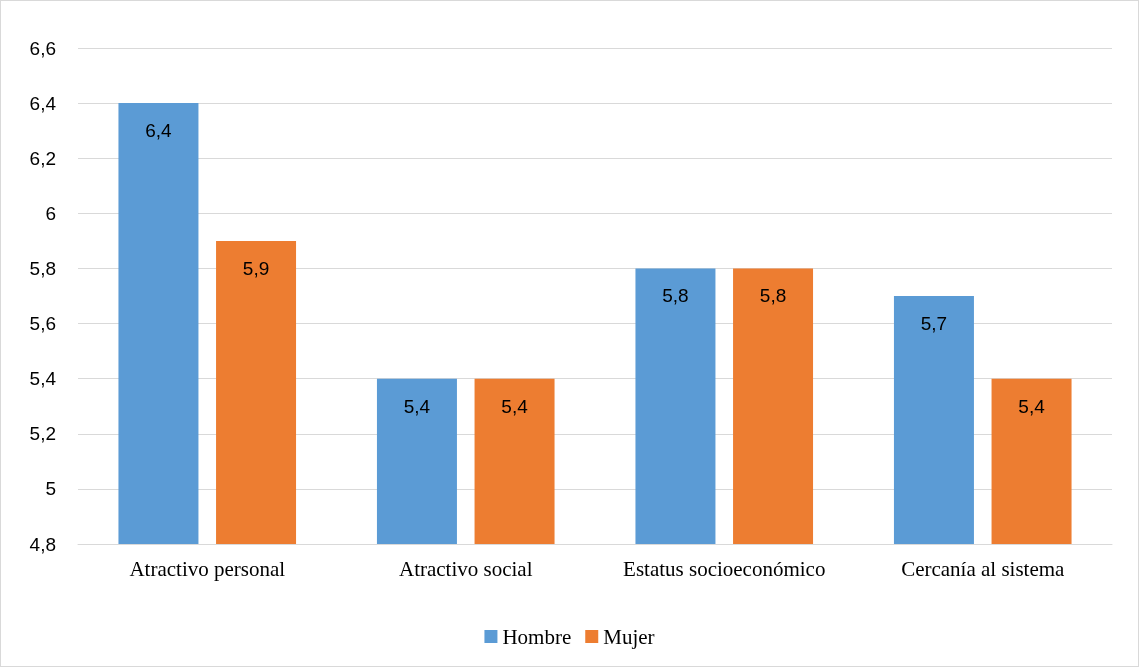 Image resolution: width=1139 pixels, height=667 pixels. What do you see at coordinates (256, 268) in the screenshot?
I see `data-label: 5,9` at bounding box center [256, 268].